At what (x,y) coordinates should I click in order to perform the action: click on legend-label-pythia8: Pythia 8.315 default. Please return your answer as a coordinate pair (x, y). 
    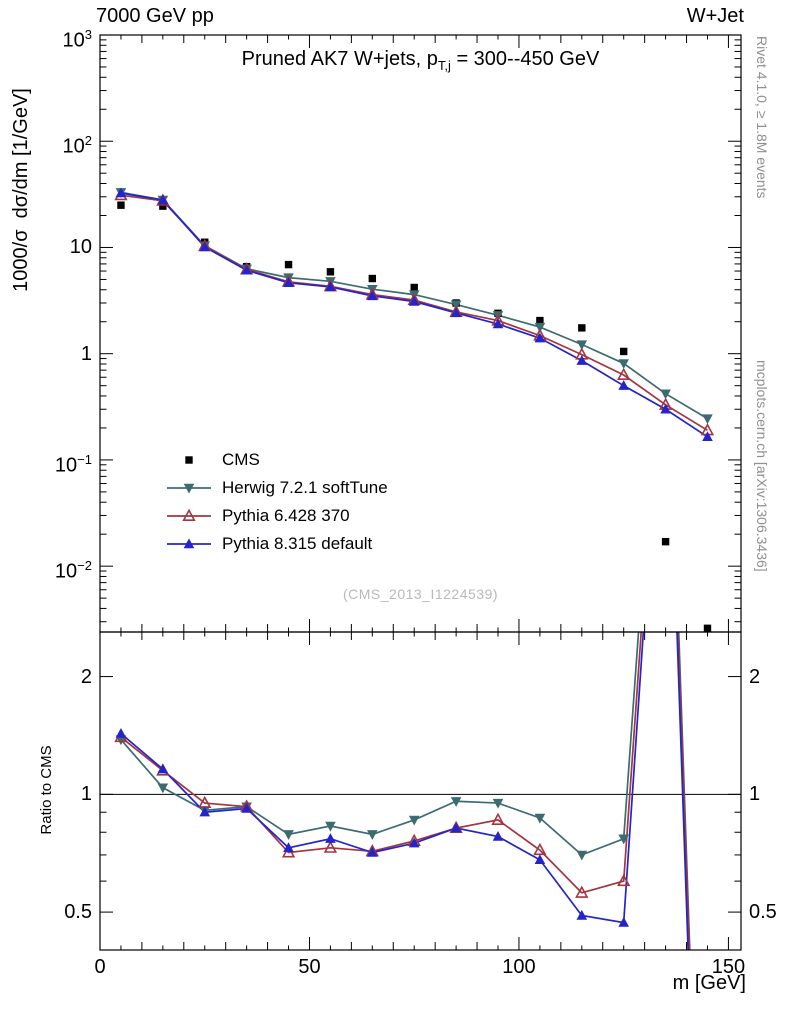
    Looking at the image, I should click on (297, 543).